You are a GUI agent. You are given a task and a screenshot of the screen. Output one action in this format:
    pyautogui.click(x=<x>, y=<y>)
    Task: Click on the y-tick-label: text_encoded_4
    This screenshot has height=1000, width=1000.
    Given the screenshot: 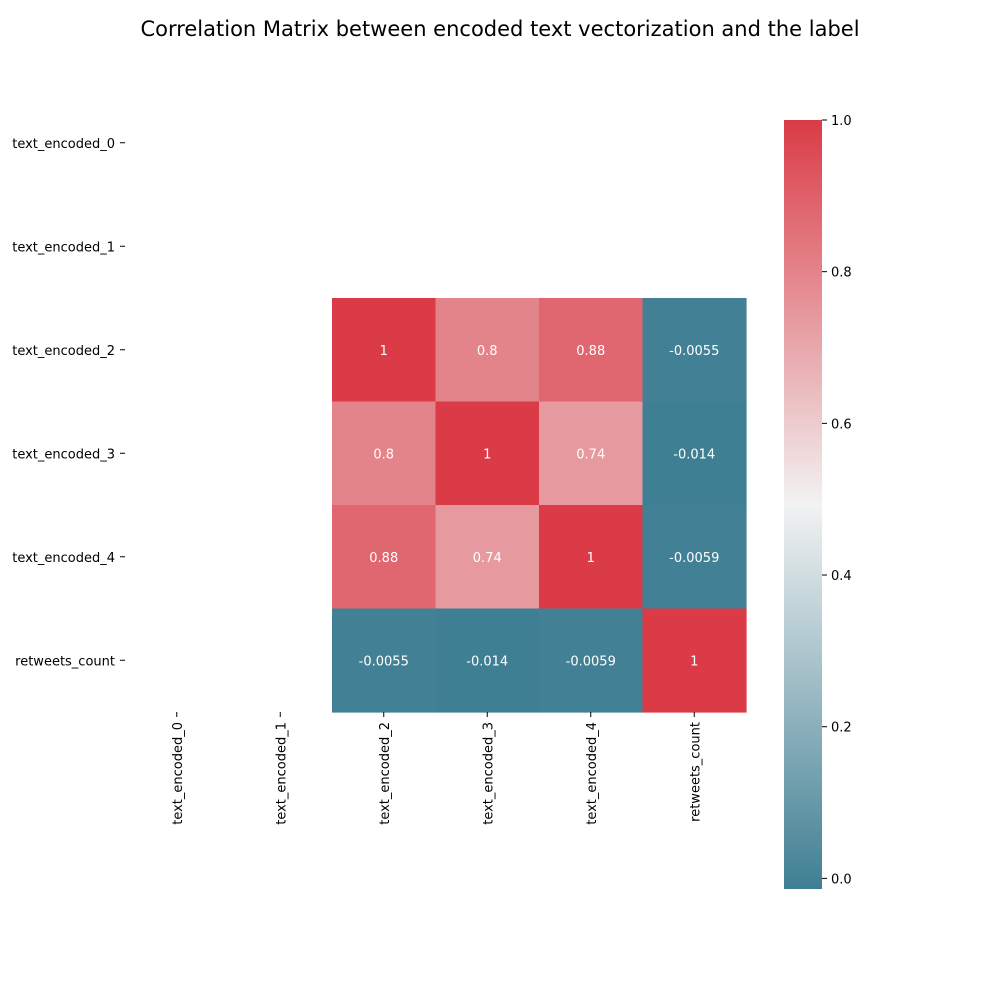 What is the action you would take?
    pyautogui.click(x=63, y=558)
    